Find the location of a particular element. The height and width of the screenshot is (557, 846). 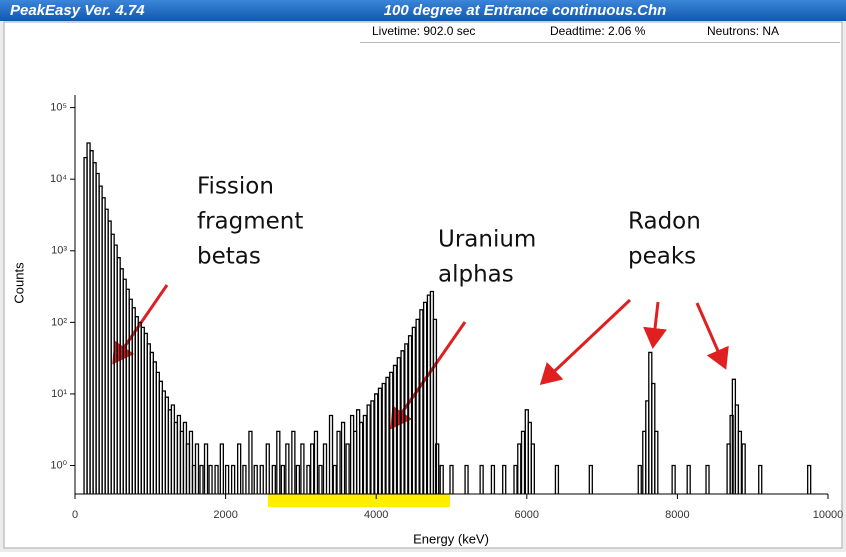

highlight-bar is located at coordinates (359, 500).